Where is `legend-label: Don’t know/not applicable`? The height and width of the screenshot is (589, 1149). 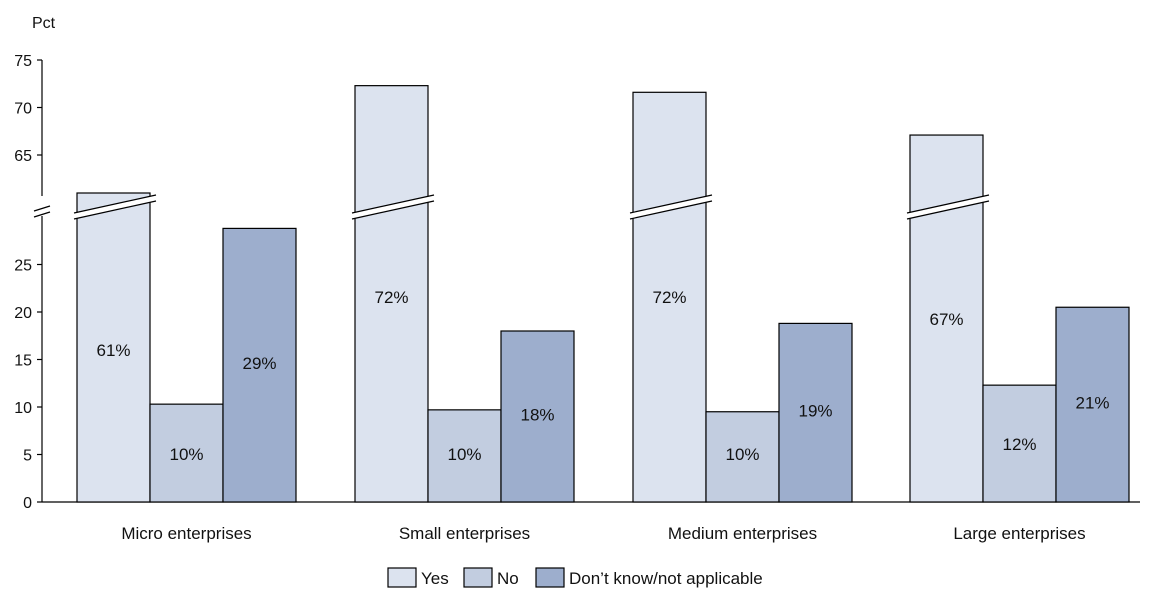
legend-label: Don’t know/not applicable is located at coordinates (666, 578).